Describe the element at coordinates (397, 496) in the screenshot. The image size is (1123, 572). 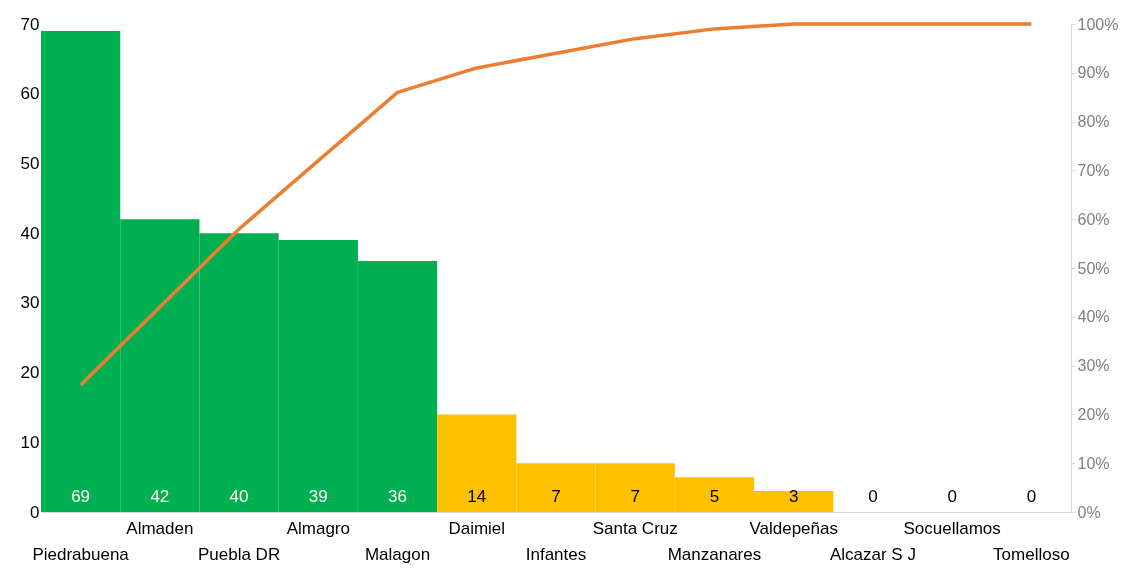
I see `data-label: 36` at that location.